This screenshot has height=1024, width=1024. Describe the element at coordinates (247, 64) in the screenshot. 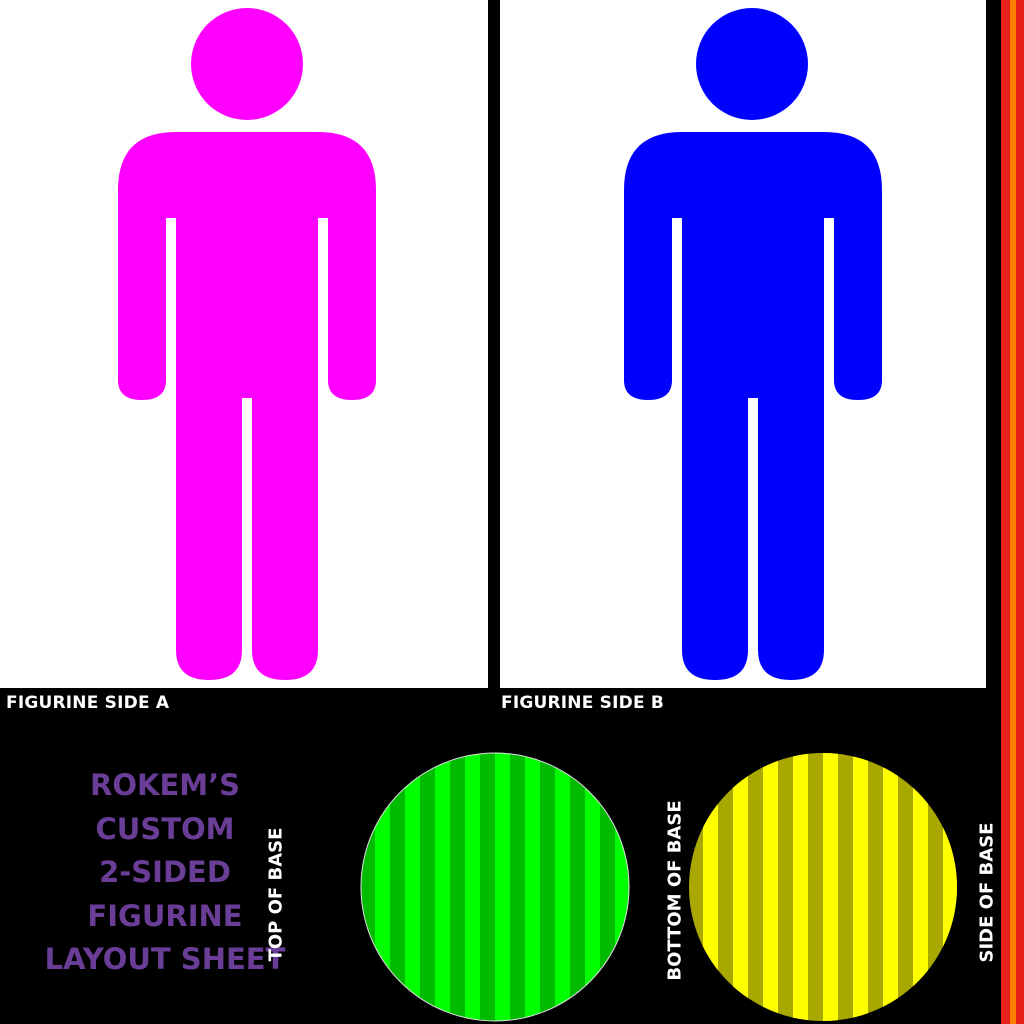

I see `figure-a-head` at that location.